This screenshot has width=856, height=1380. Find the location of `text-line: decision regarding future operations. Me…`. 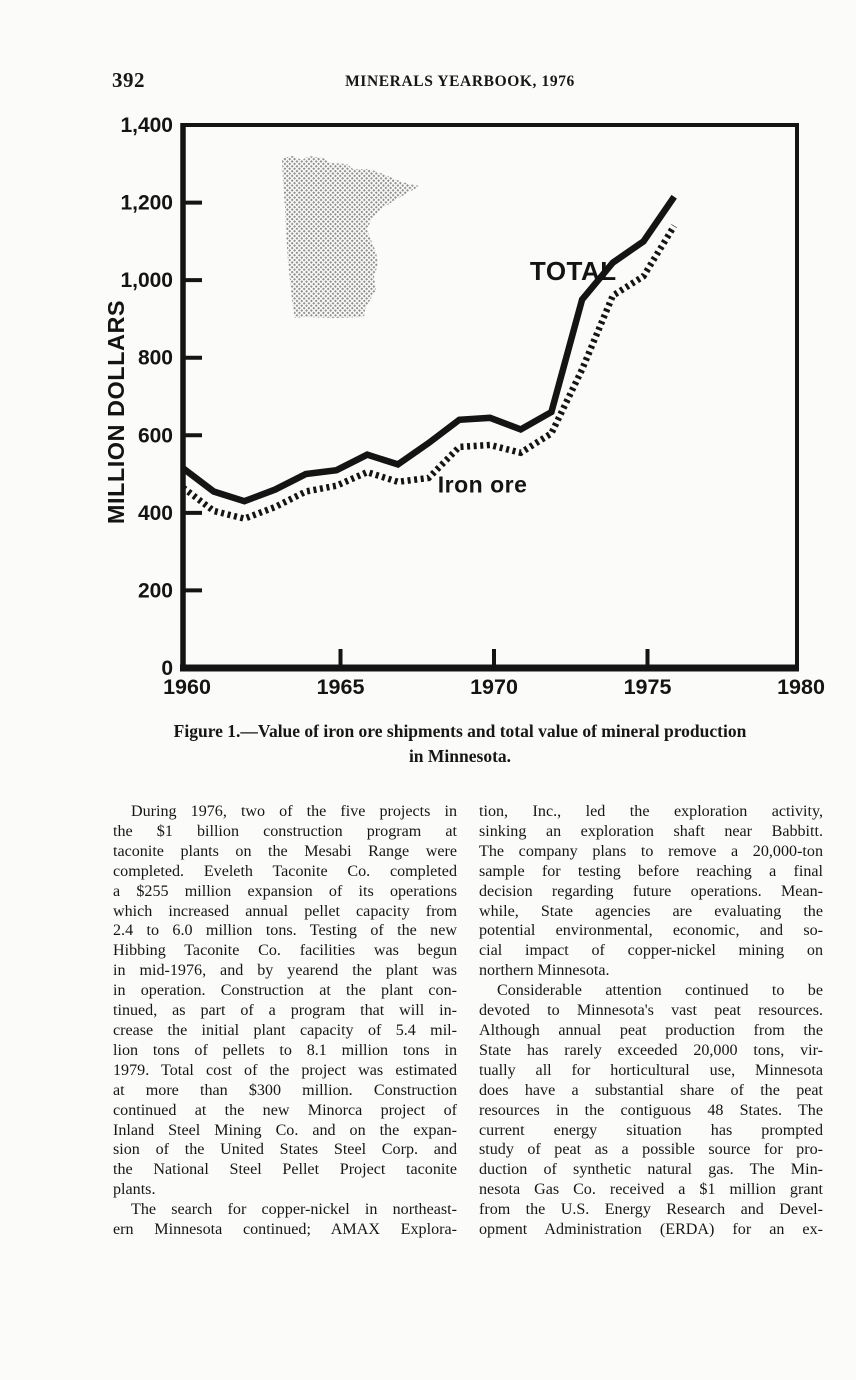

text-line: decision regarding future operations. Me… is located at coordinates (651, 891).